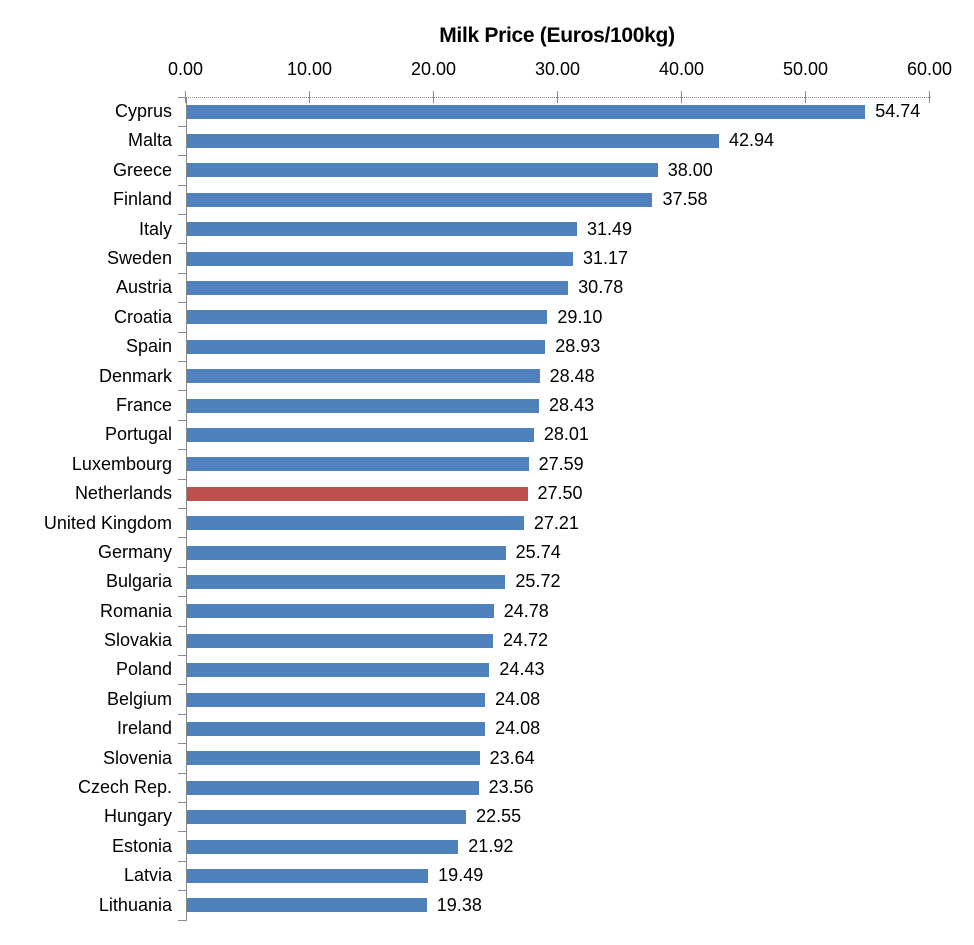  Describe the element at coordinates (333, 758) in the screenshot. I see `bar-slovenia` at that location.